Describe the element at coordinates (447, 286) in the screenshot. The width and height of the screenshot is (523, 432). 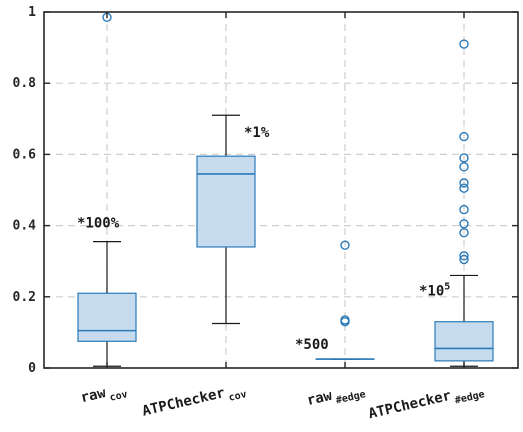
I see `annotation-superscript: 5` at that location.